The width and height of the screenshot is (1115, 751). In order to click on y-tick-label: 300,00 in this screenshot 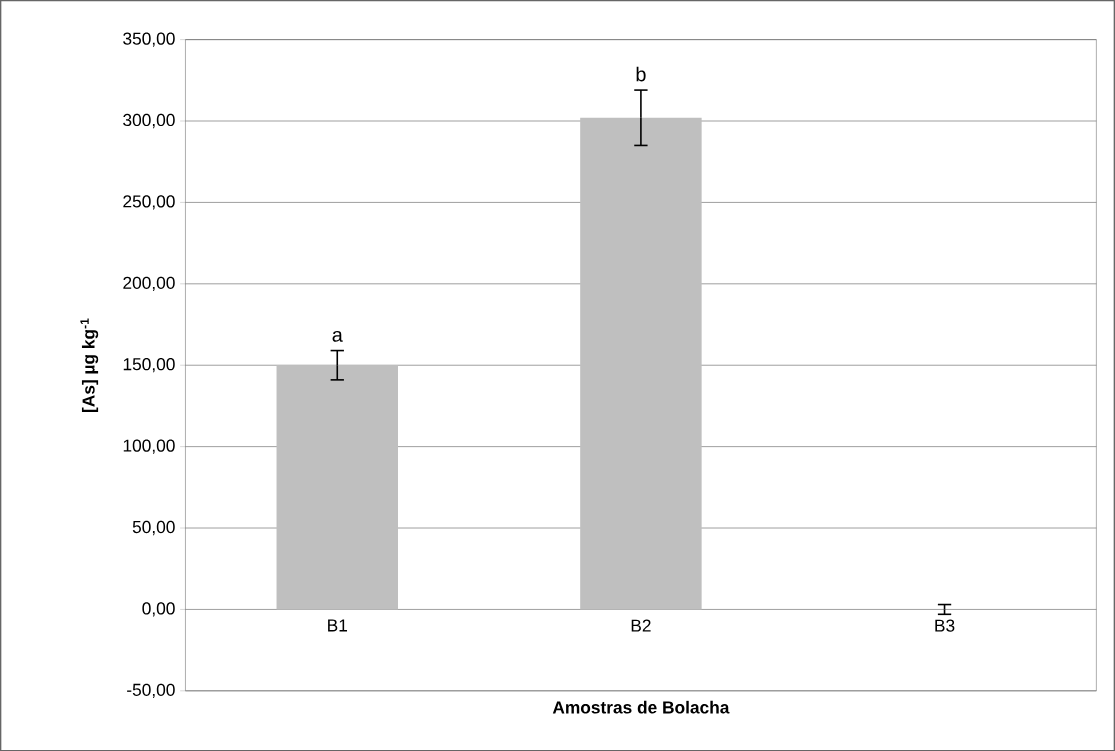, I will do `click(149, 120)`.